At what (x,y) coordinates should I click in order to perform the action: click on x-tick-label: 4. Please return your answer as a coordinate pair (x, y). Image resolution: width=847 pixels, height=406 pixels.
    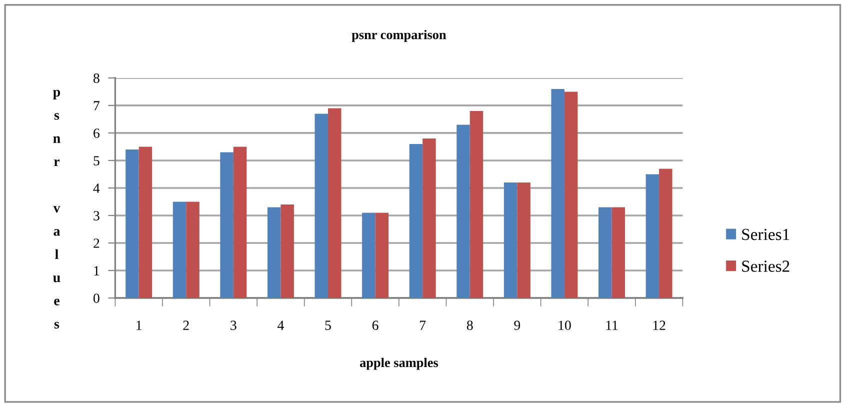
    Looking at the image, I should click on (281, 325).